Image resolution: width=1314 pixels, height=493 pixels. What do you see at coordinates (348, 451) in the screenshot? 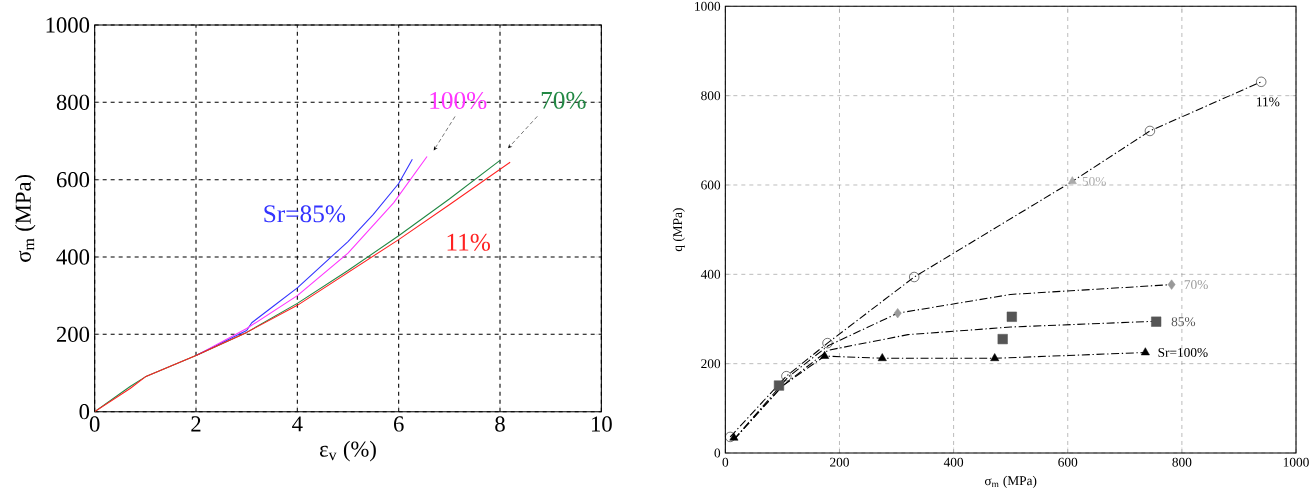
I see `x-axis-title: ε$_{v}$ (%)` at bounding box center [348, 451].